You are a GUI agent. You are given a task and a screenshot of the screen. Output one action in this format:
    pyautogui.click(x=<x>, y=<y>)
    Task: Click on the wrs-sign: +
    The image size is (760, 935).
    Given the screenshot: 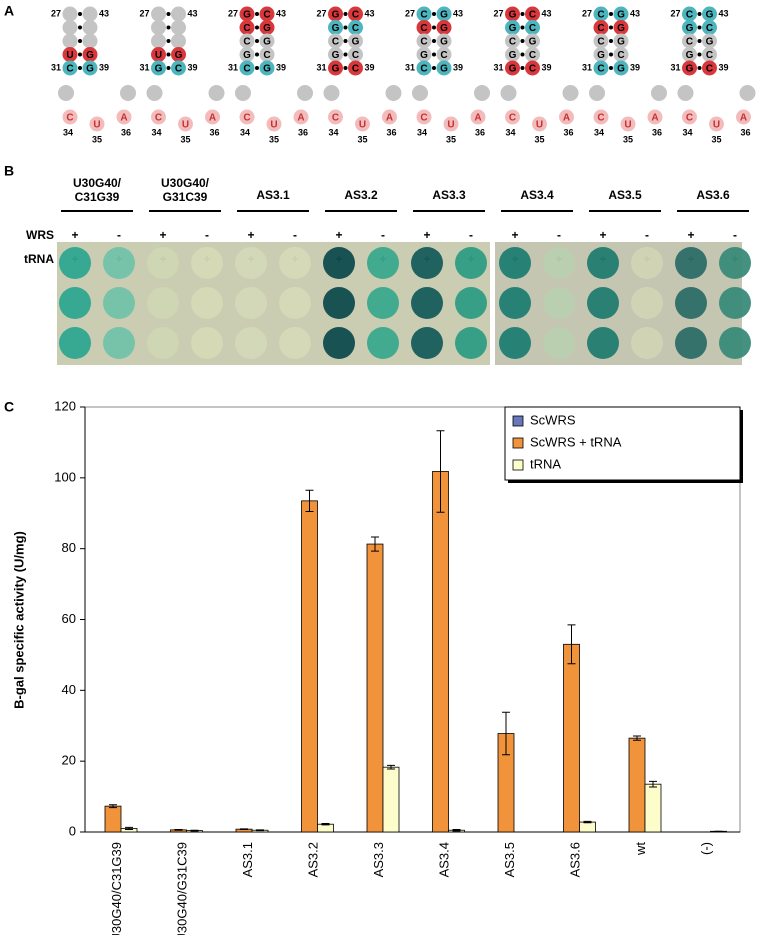 What is the action you would take?
    pyautogui.click(x=514, y=235)
    